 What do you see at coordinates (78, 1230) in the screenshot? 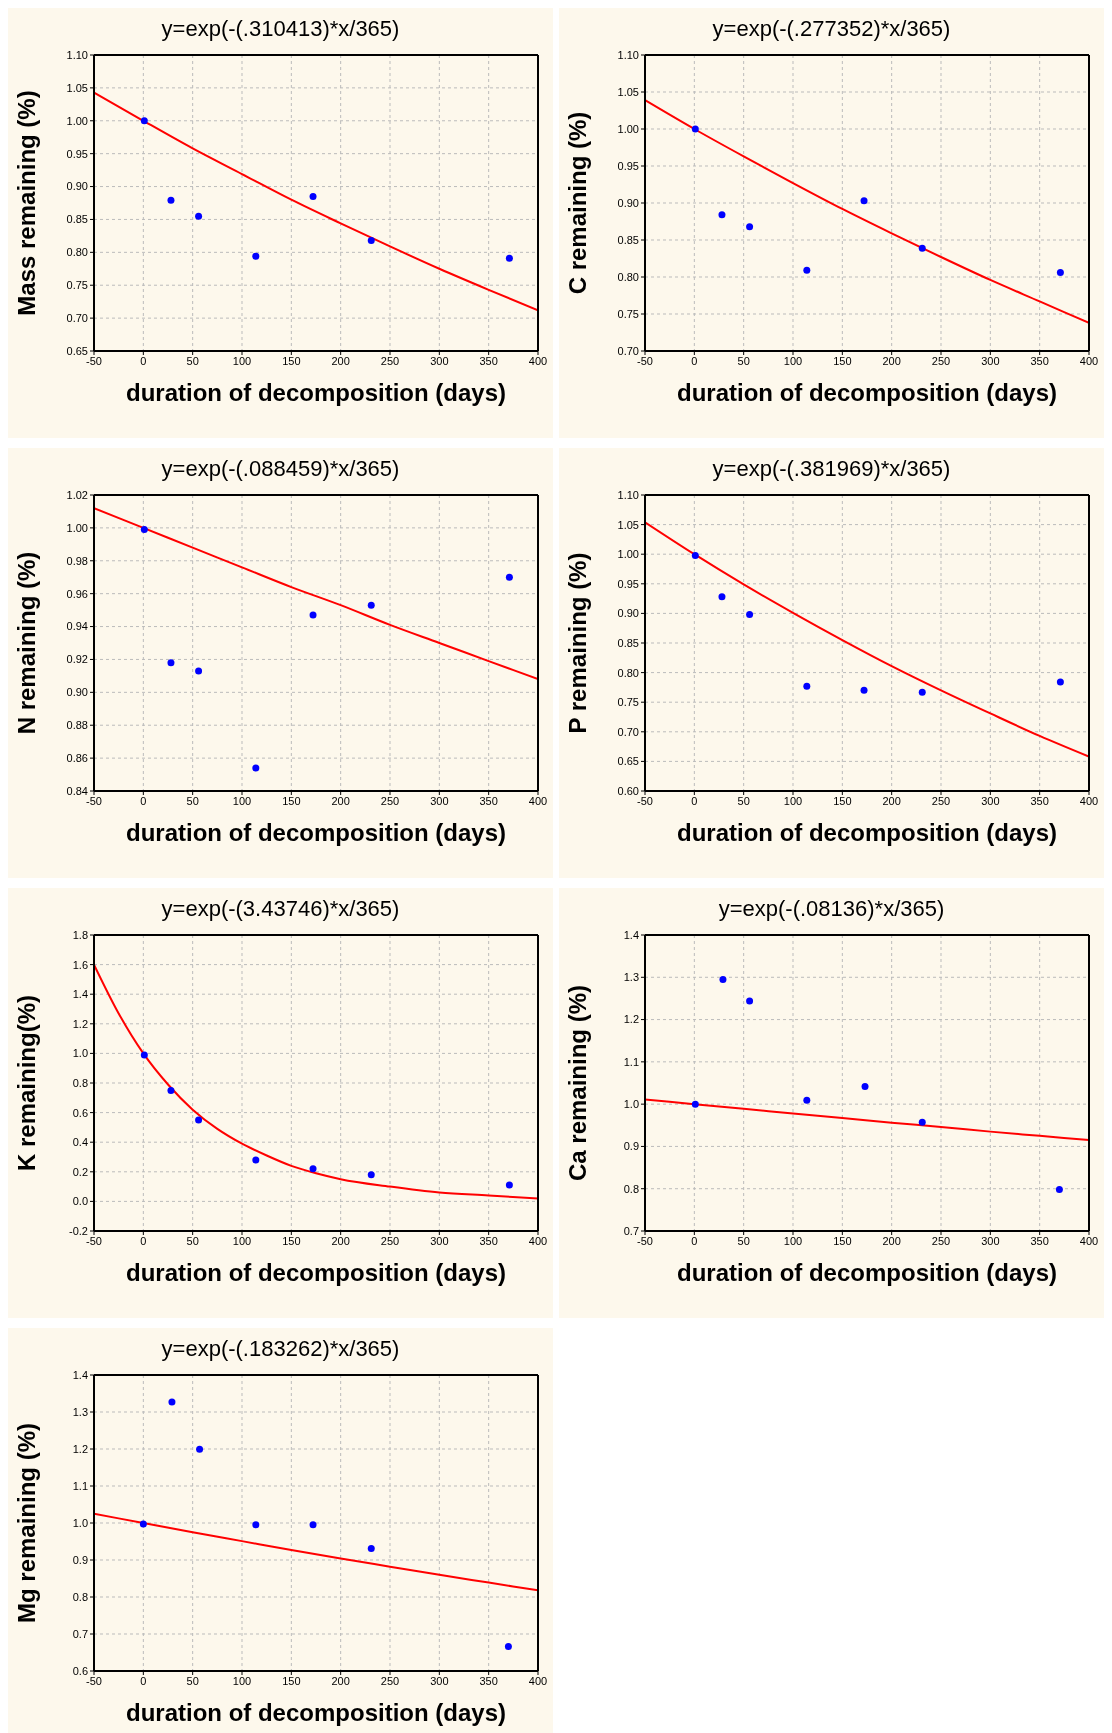
I see `y-tick-label: -0.2` at bounding box center [78, 1230].